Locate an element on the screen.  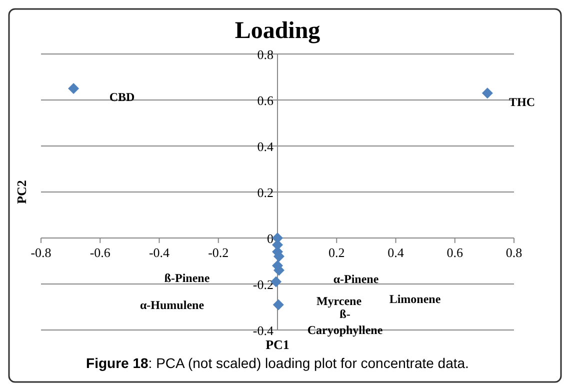
x-tick-label: 0.6 is located at coordinates (455, 252).